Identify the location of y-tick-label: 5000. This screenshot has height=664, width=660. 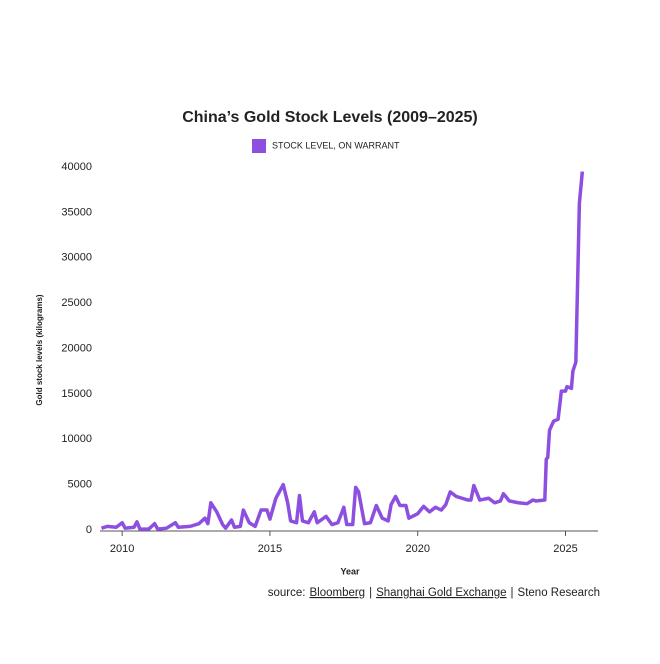
(80, 485).